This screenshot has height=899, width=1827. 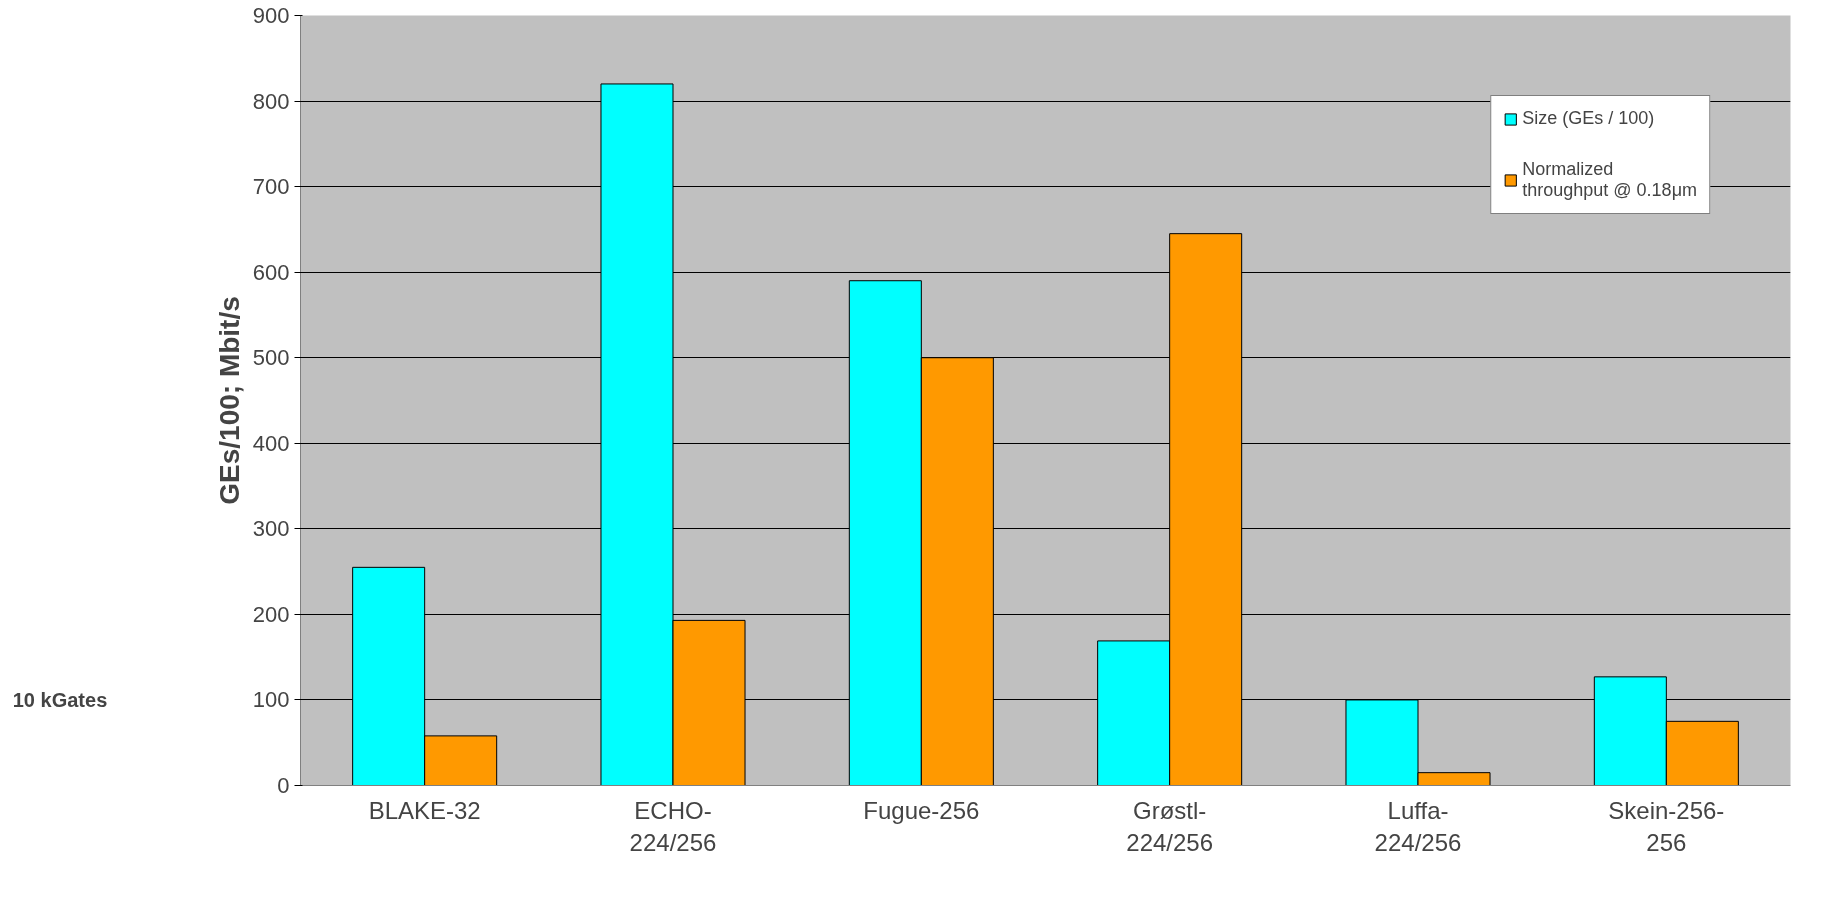 What do you see at coordinates (271, 700) in the screenshot?
I see `y-tick-label: 100` at bounding box center [271, 700].